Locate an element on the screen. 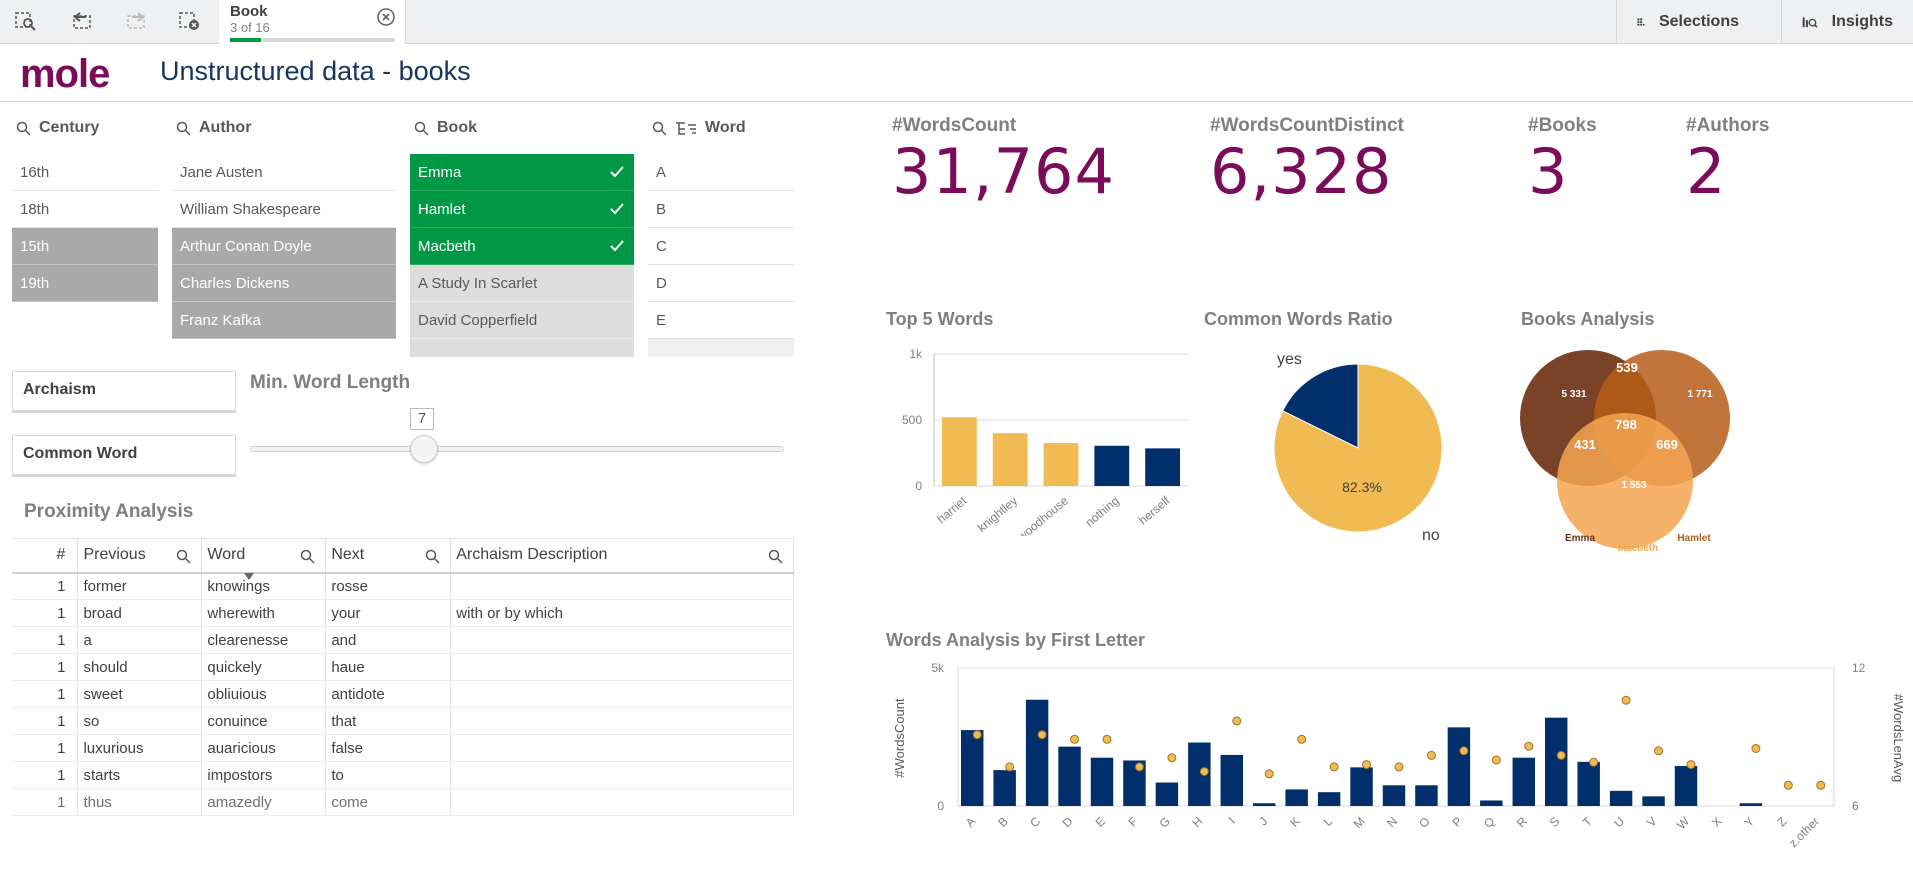 The height and width of the screenshot is (886, 1913). table-row: 1 should quickely haue is located at coordinates (403, 667).